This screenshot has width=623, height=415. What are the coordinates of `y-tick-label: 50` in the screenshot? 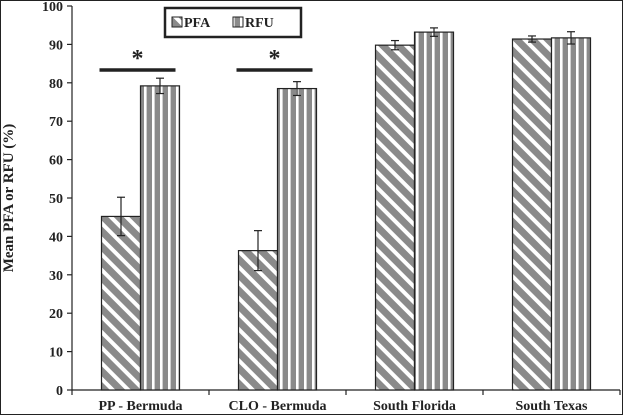 It's located at (56, 199).